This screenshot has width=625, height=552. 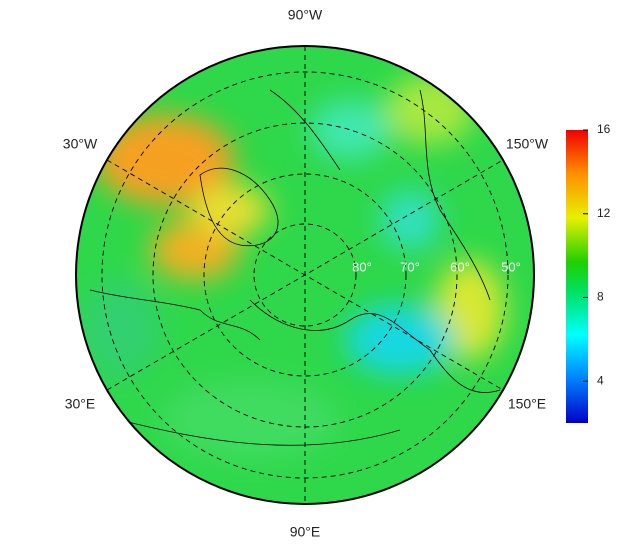 What do you see at coordinates (600, 297) in the screenshot?
I see `colorbar-tick-label: 8` at bounding box center [600, 297].